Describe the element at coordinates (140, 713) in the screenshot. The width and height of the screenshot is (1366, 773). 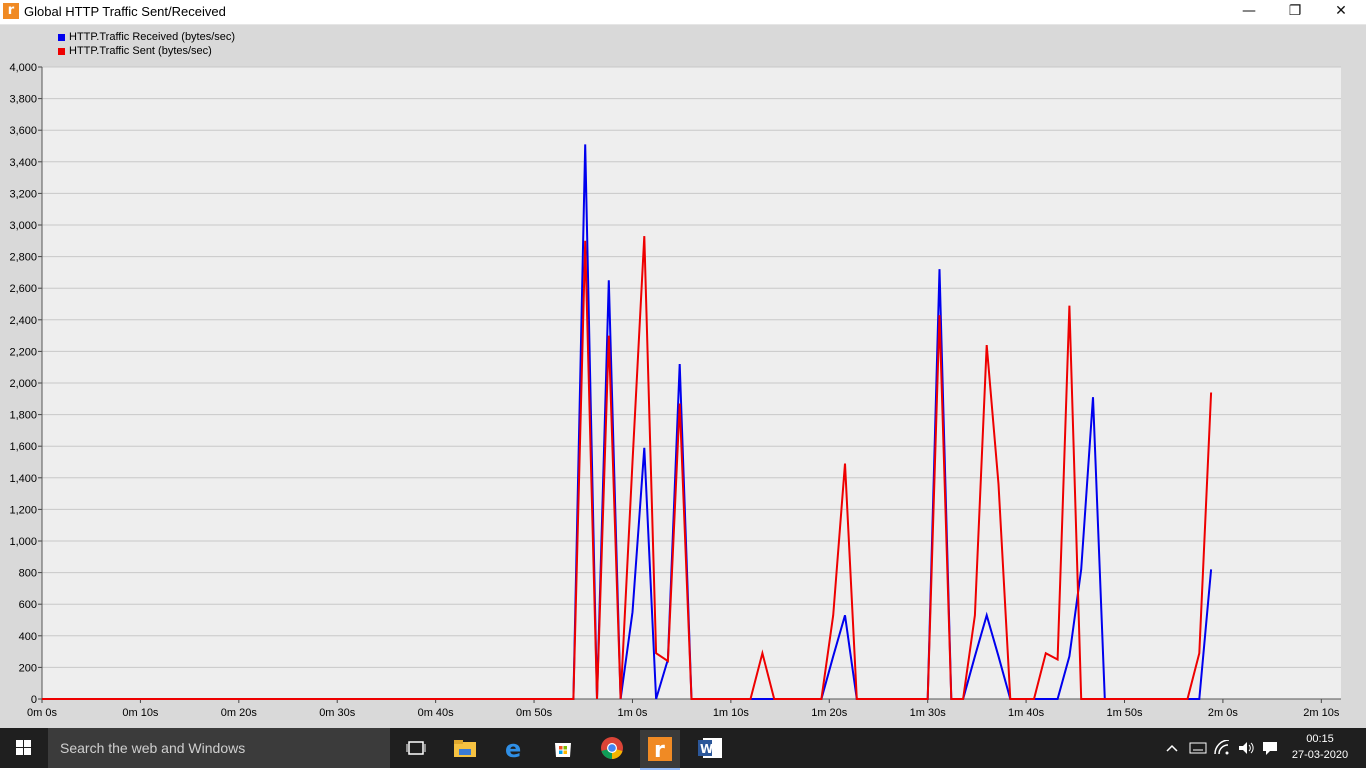
I see `x-tick-label: 0m 10s` at that location.